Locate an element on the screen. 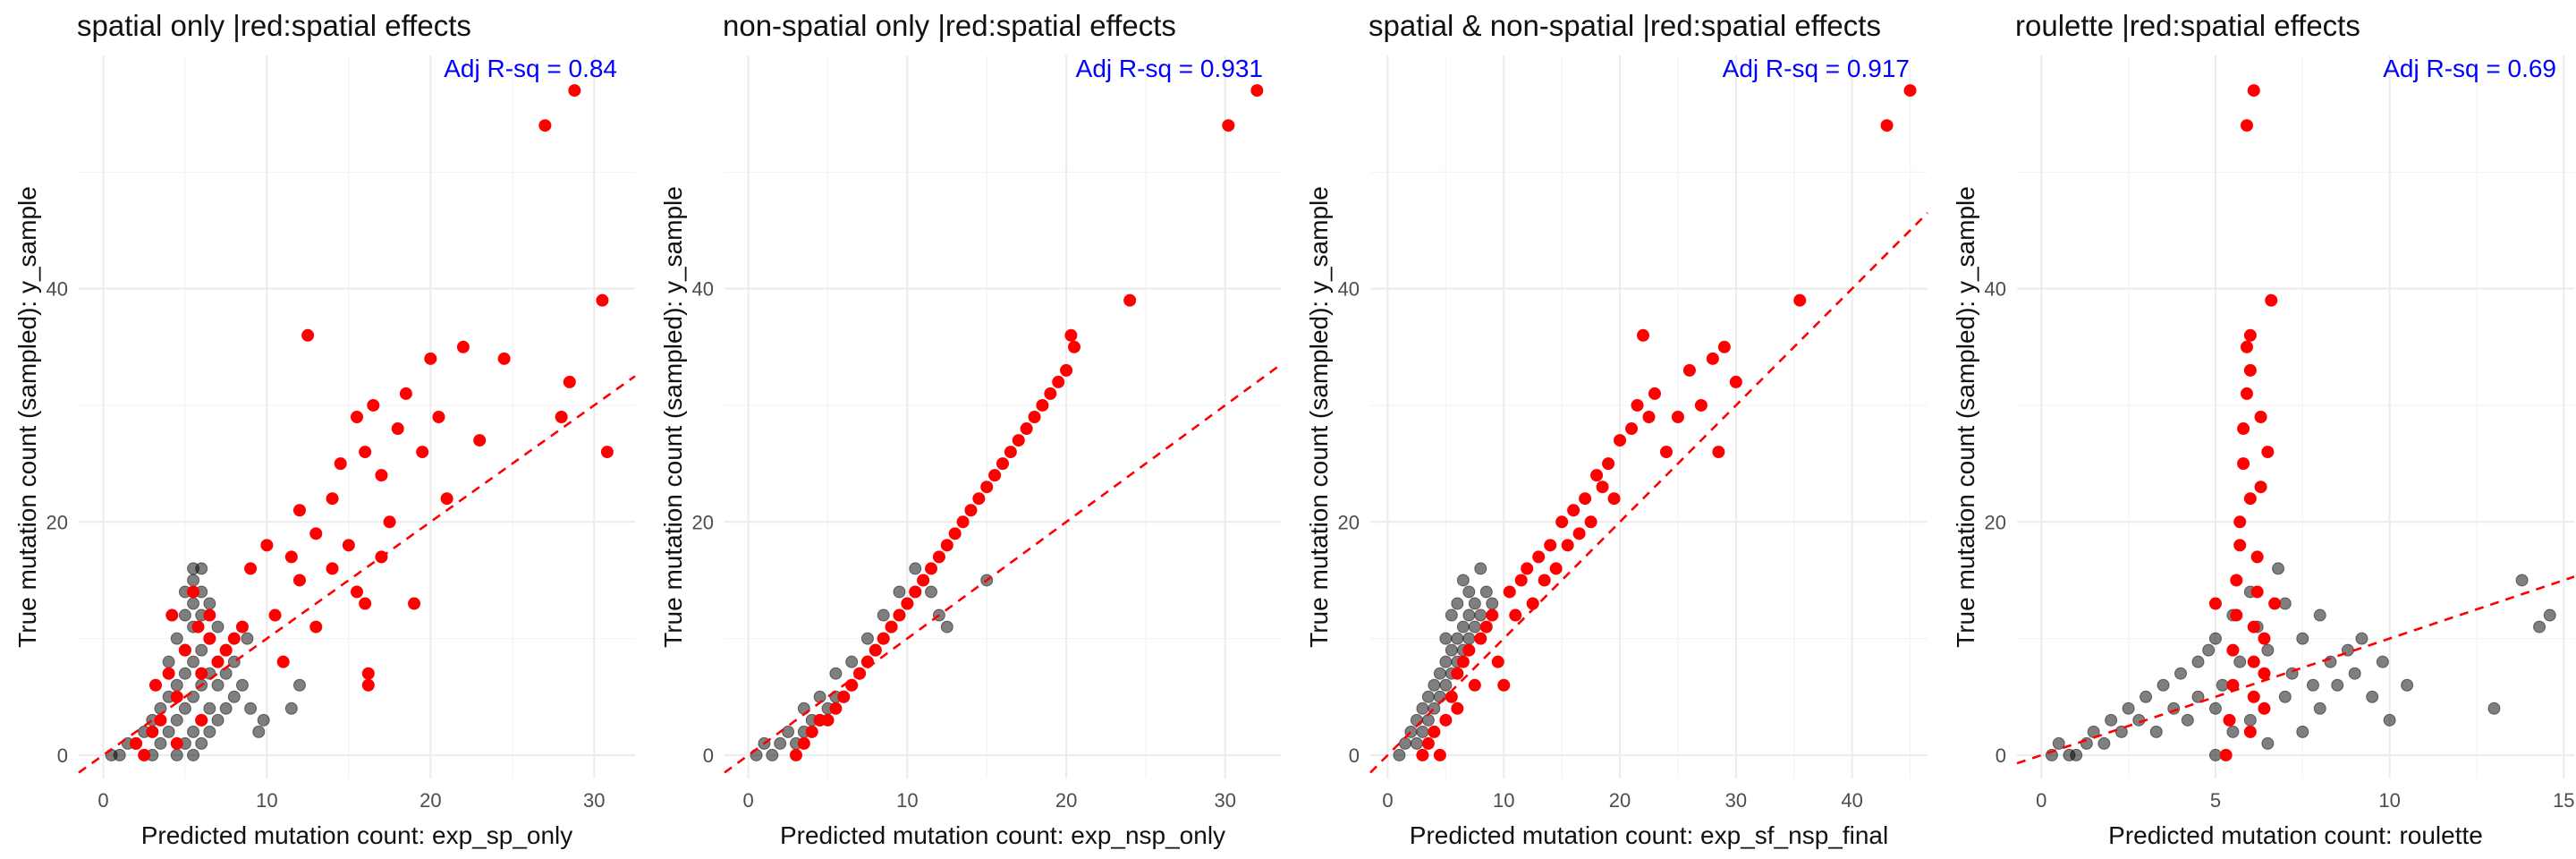 The height and width of the screenshot is (859, 2576). panel-title: spatial only |red:spatial effects is located at coordinates (274, 25).